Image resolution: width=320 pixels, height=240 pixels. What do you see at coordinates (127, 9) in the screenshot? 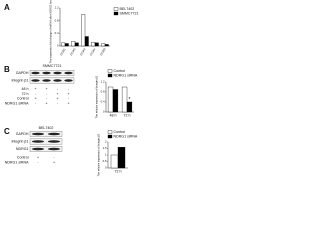
I see `legend-label: BEL7402` at bounding box center [127, 9].